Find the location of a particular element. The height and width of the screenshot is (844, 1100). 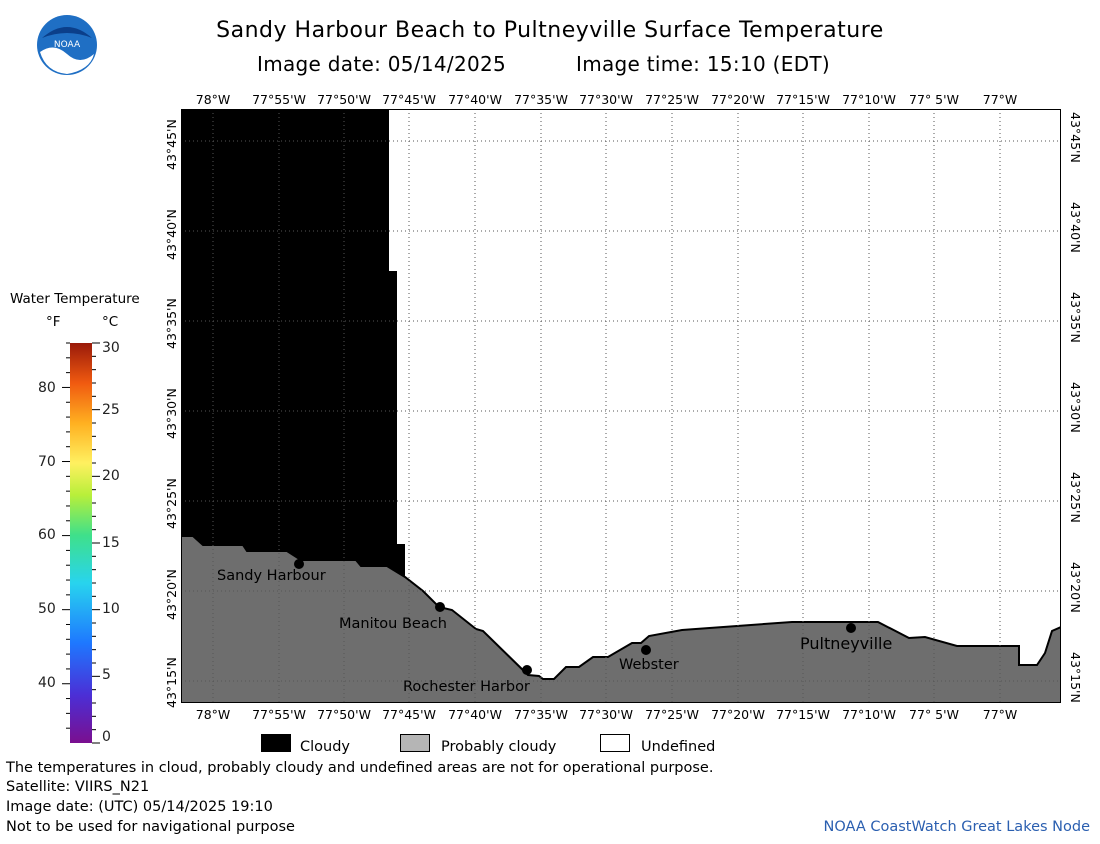

f-tick: 40 is located at coordinates (47, 683).